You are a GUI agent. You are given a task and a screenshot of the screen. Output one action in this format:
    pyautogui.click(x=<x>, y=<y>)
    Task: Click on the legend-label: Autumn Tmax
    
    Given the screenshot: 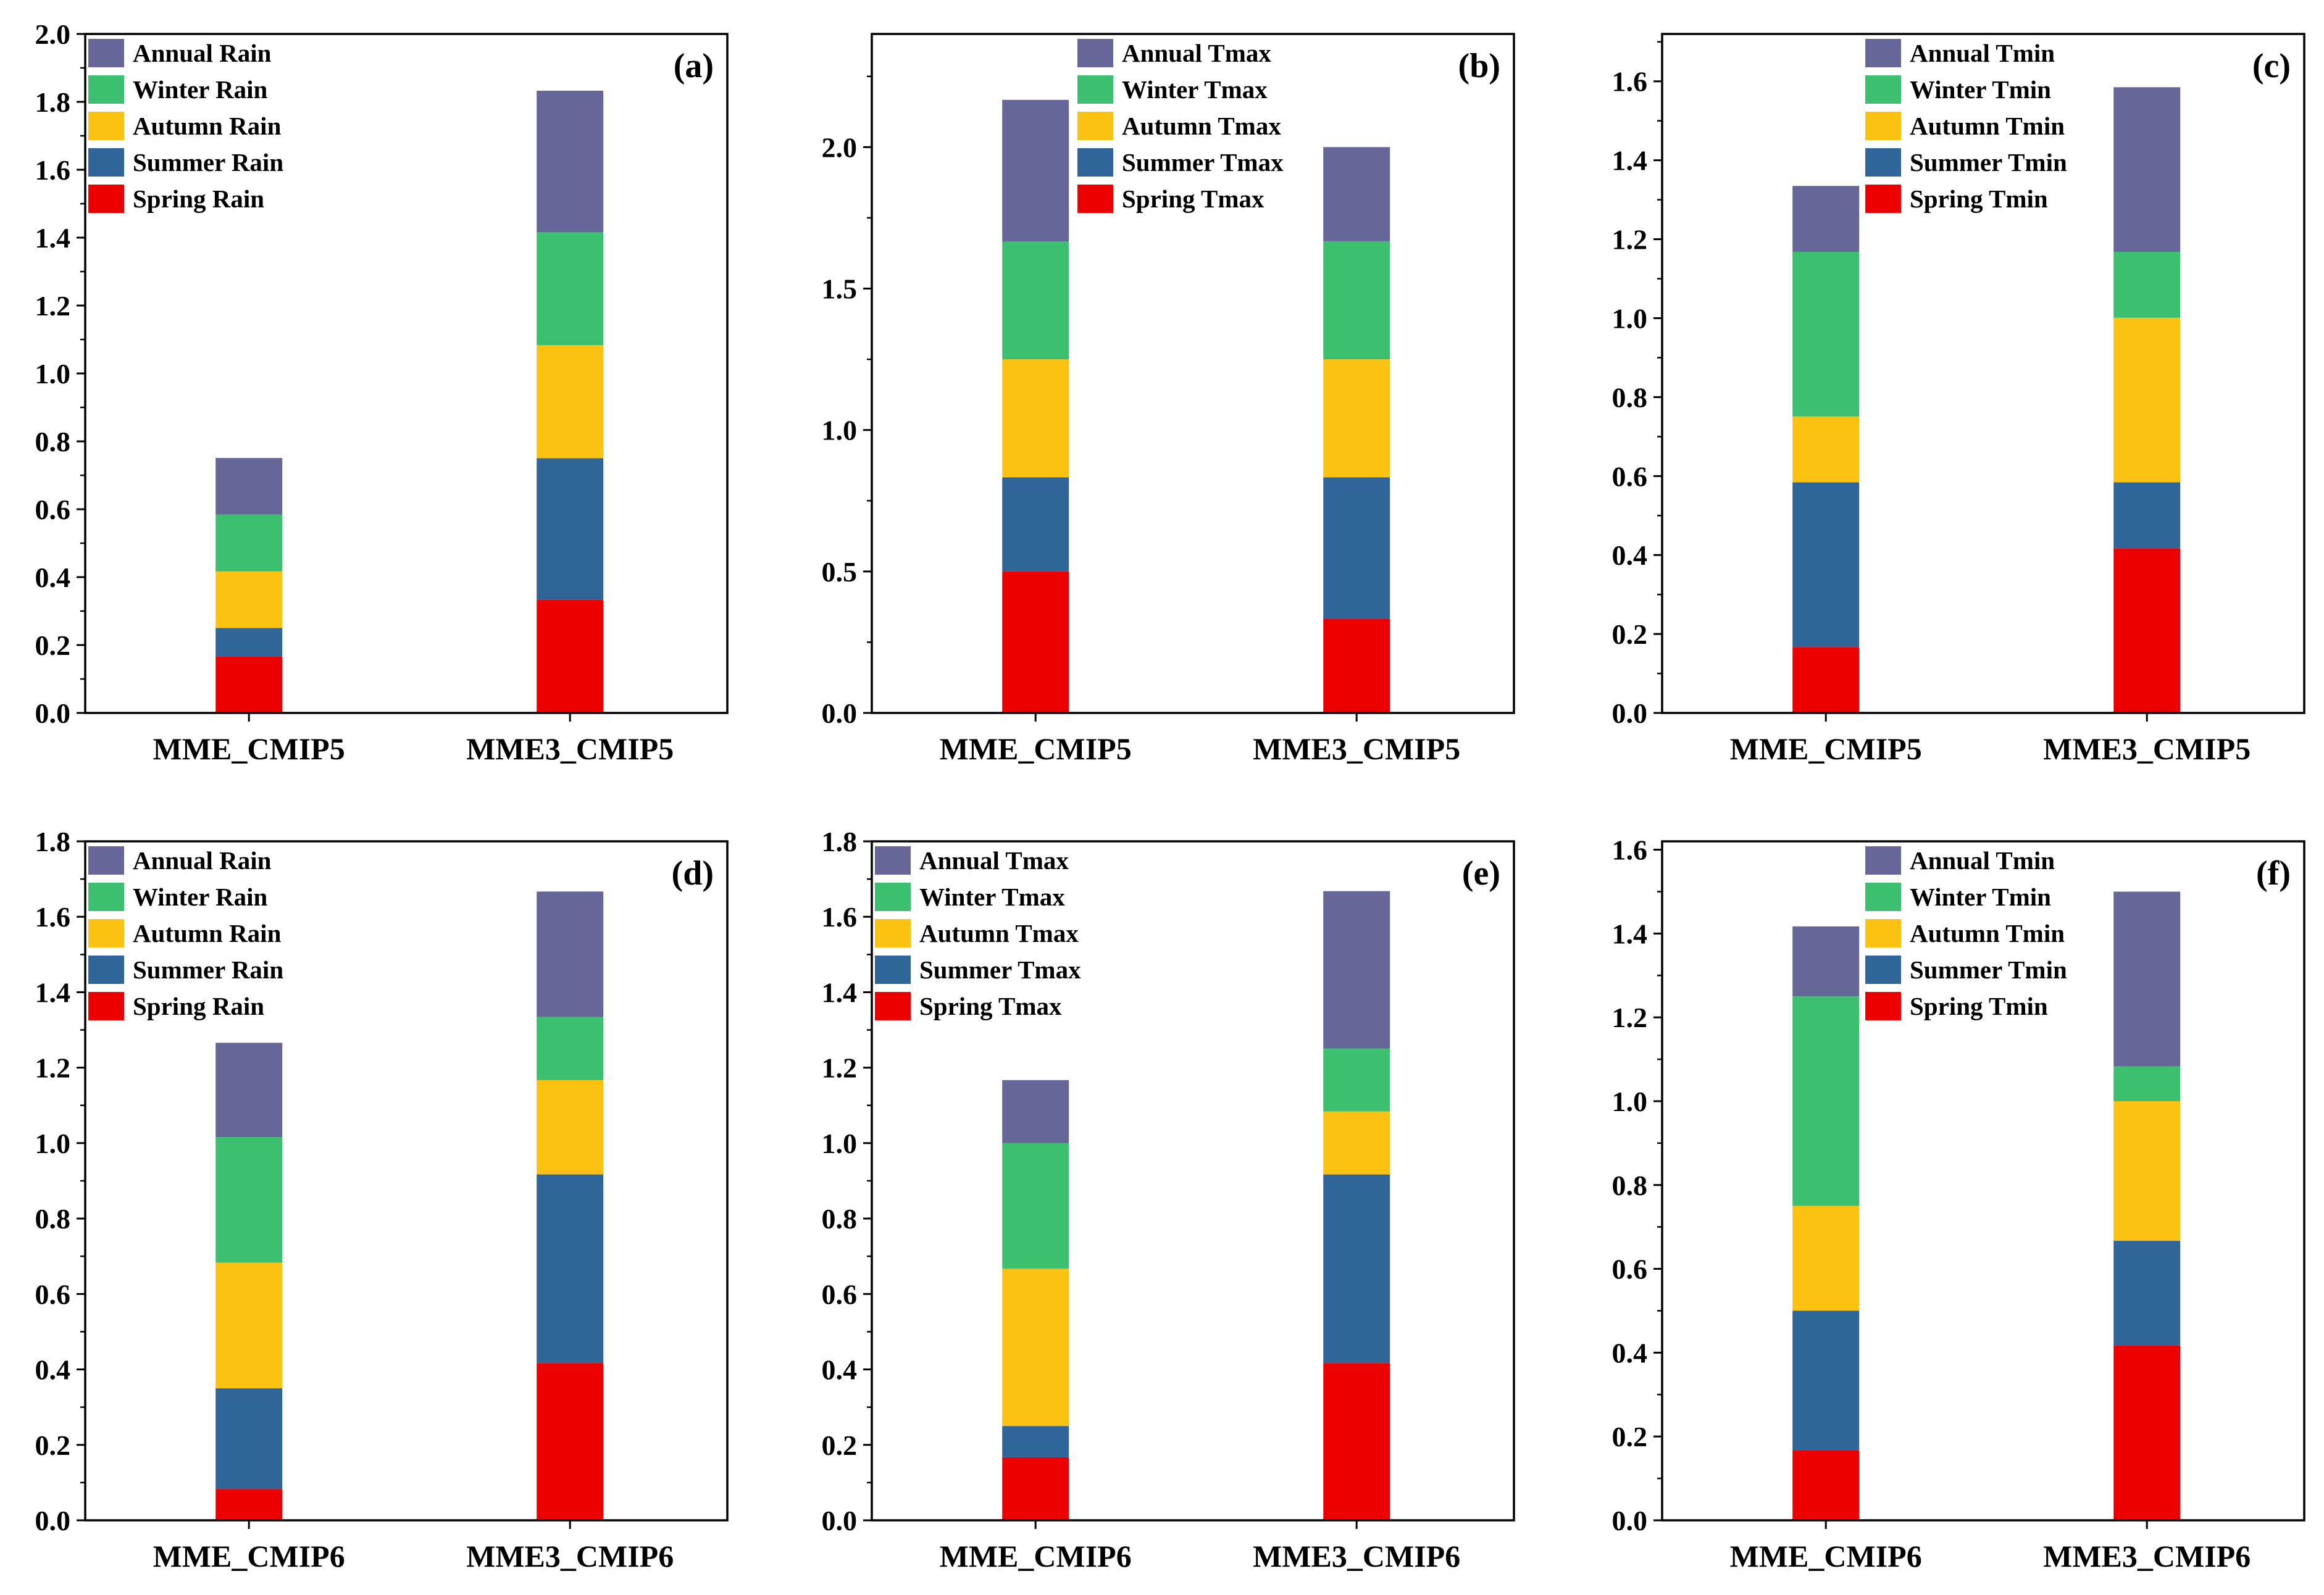 What is the action you would take?
    pyautogui.click(x=999, y=933)
    